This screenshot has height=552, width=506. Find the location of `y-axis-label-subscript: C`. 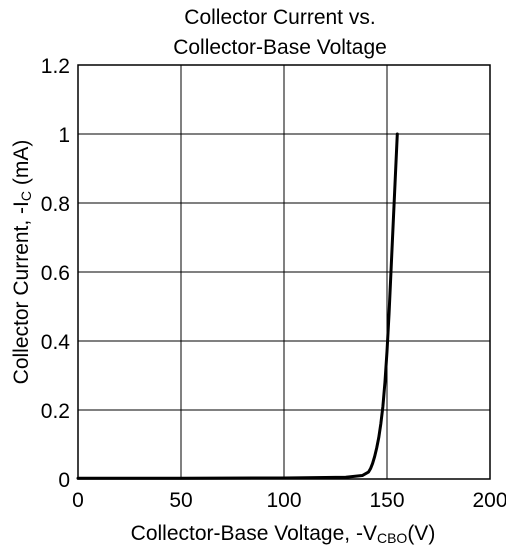

y-axis-label-subscript: C is located at coordinates (26, 196).